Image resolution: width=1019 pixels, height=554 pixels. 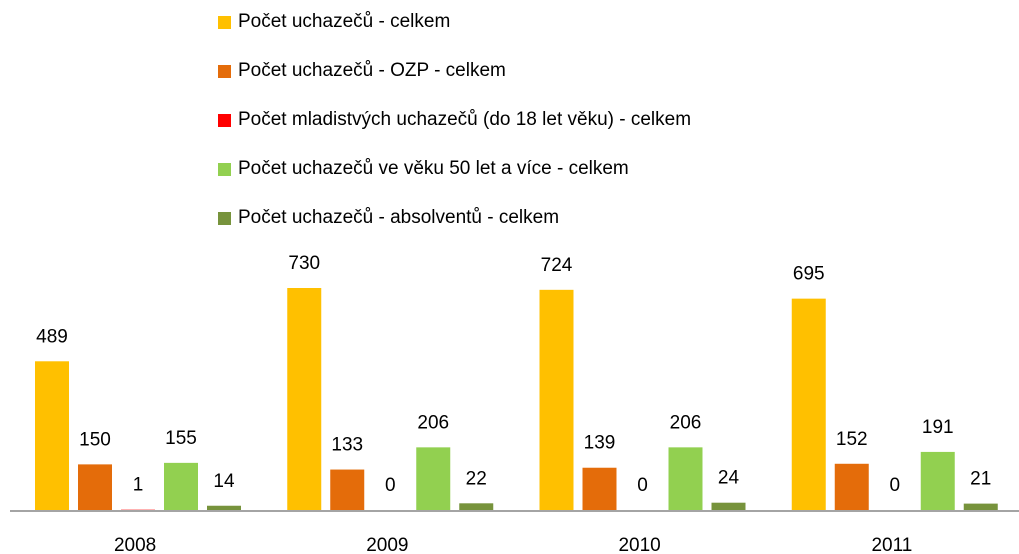 I want to click on legend-label: Počet uchazečů - absolventů - celkem, so click(x=398, y=217).